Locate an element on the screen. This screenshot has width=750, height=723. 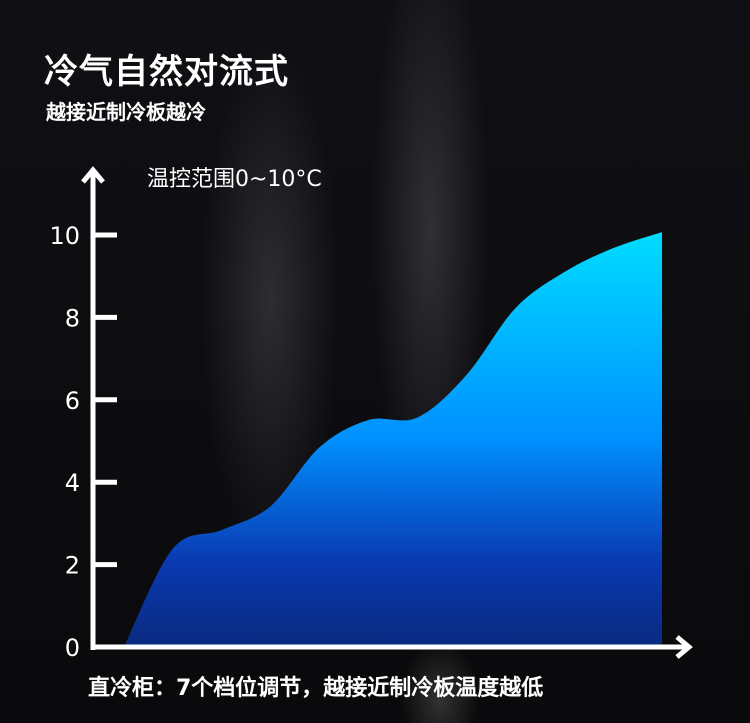
subtitle: 越接近制冷板越冷 is located at coordinates (126, 112).